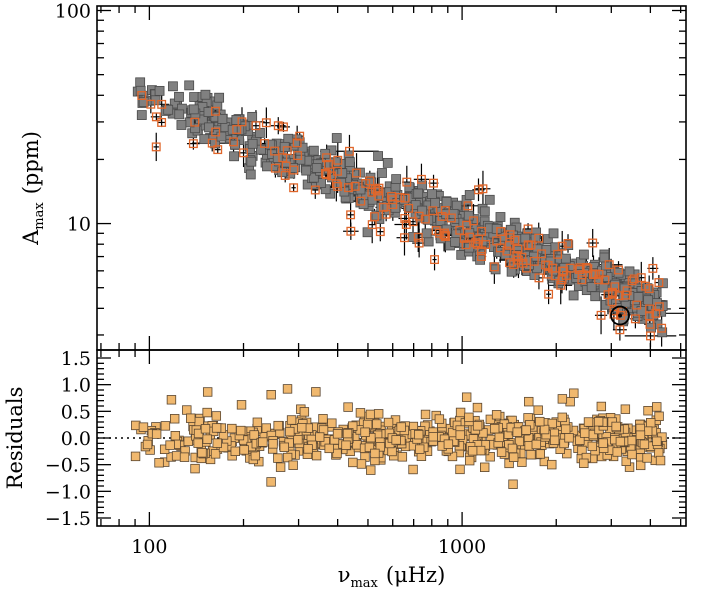 Image resolution: width=708 pixels, height=589 pixels. Describe the element at coordinates (68, 492) in the screenshot. I see `y-tick-label: −1.0` at that location.